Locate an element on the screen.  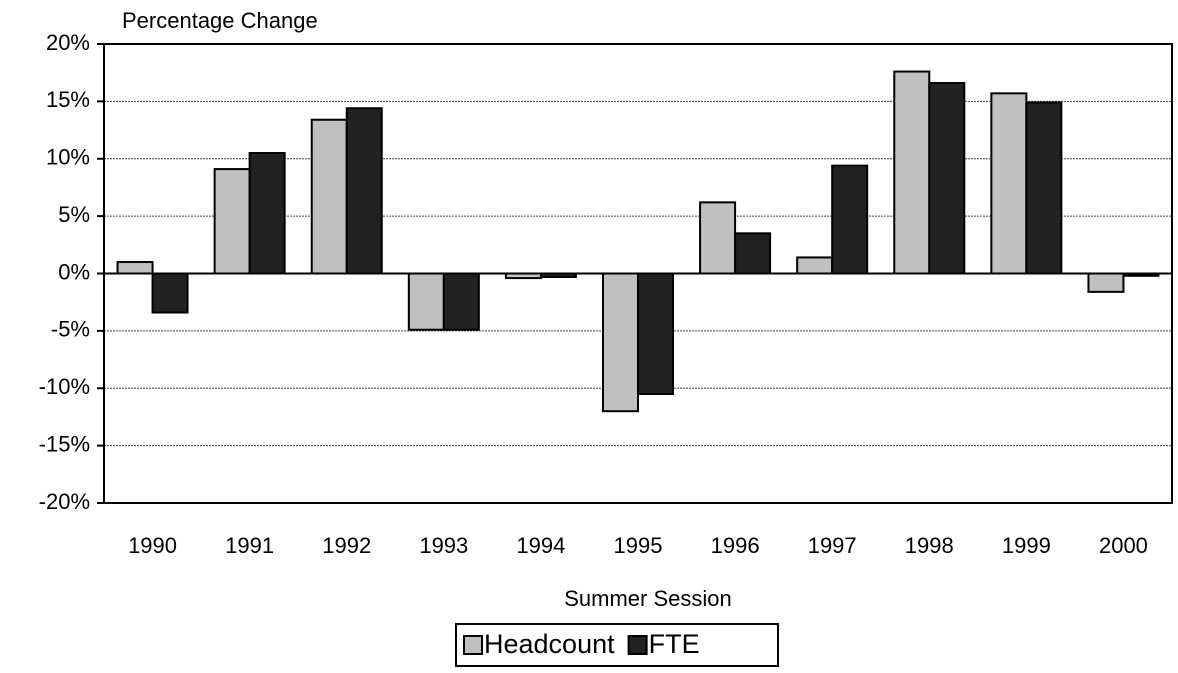
x-tick-label: 1997 is located at coordinates (832, 545).